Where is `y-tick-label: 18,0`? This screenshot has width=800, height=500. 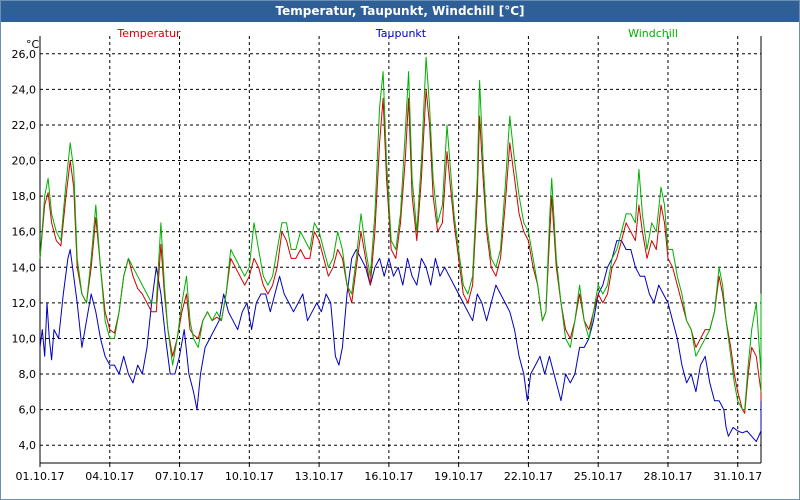
y-tick-label: 18,0 is located at coordinates (24, 196).